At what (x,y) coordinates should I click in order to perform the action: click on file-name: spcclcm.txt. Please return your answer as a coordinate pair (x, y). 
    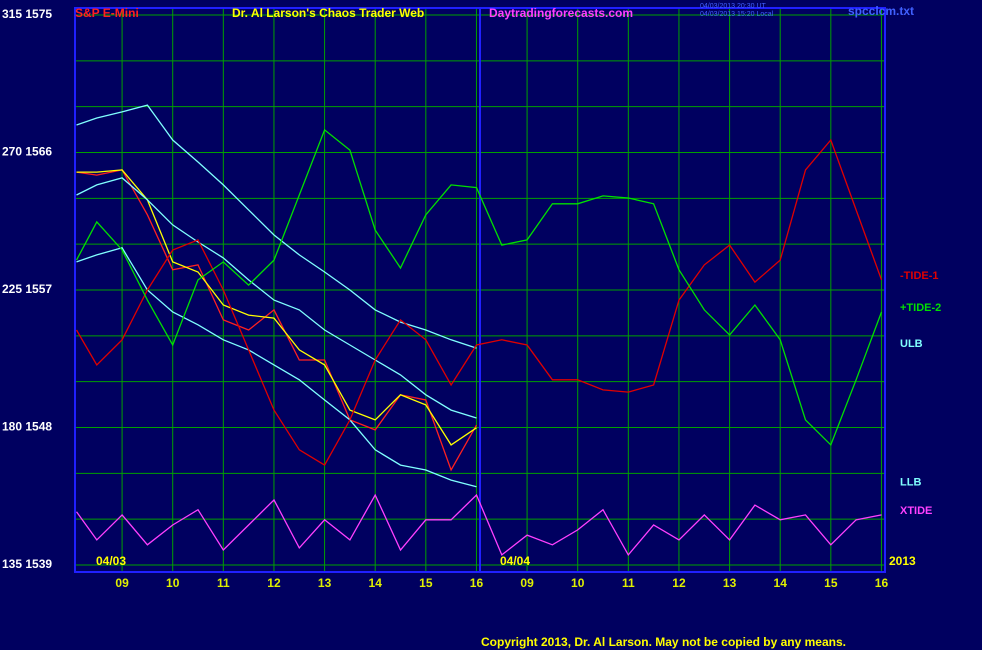
    Looking at the image, I should click on (881, 11).